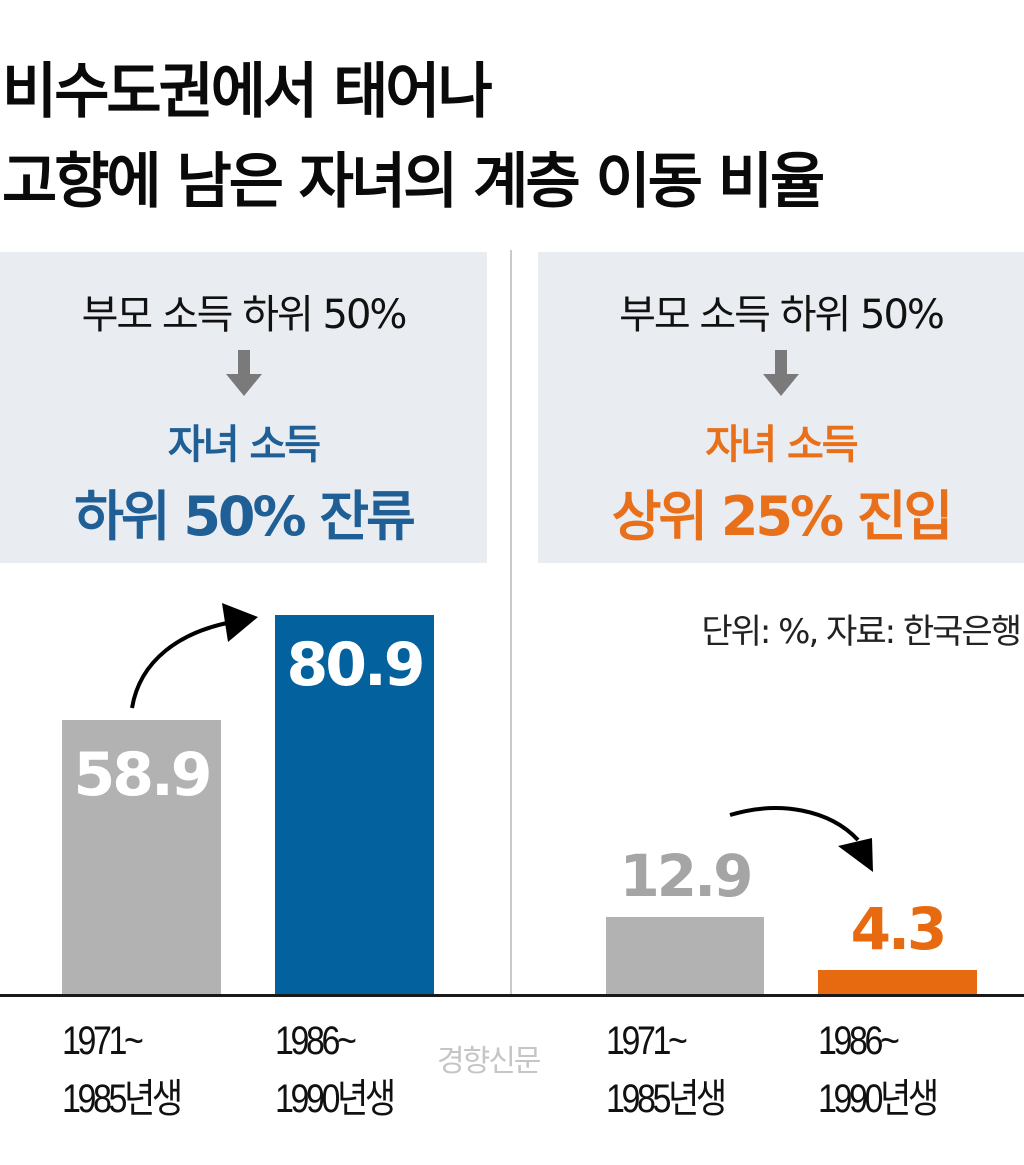 This screenshot has height=1165, width=1024. Describe the element at coordinates (489, 1061) in the screenshot. I see `publisher-watermark: 경향신문` at that location.